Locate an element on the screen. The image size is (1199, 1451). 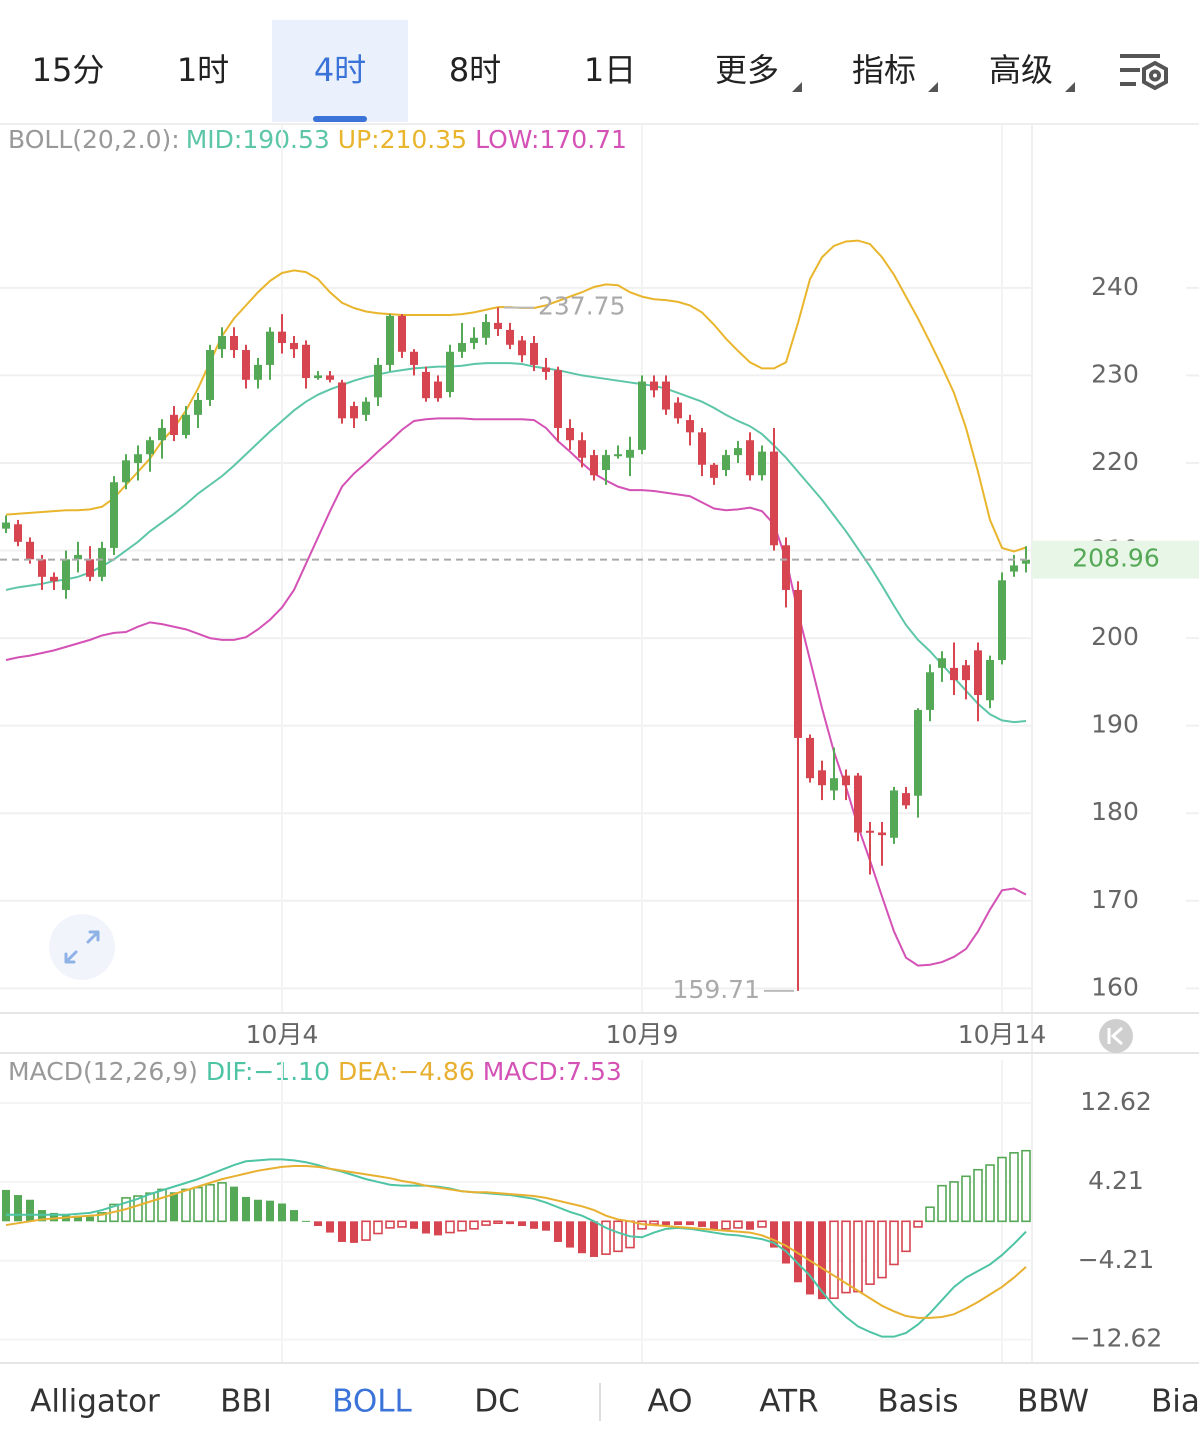
active-tab-bg is located at coordinates (340, 71).